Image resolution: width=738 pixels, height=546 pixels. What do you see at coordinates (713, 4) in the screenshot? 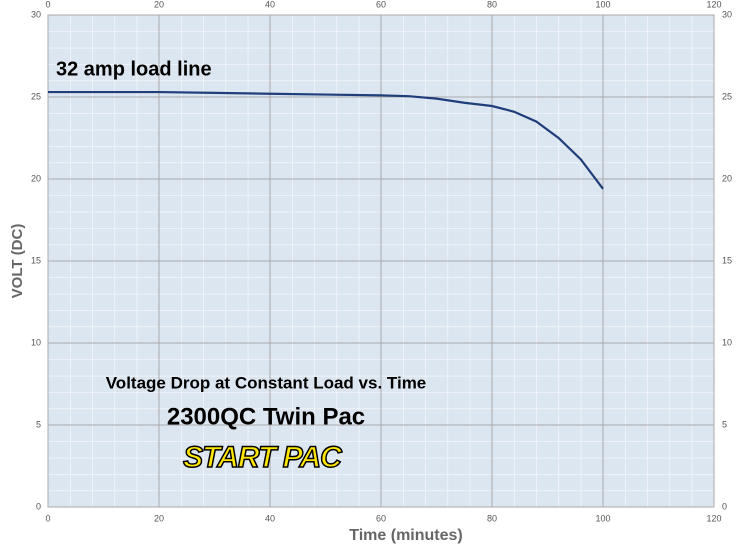
I see `x2-tick-label: 120` at bounding box center [713, 4].